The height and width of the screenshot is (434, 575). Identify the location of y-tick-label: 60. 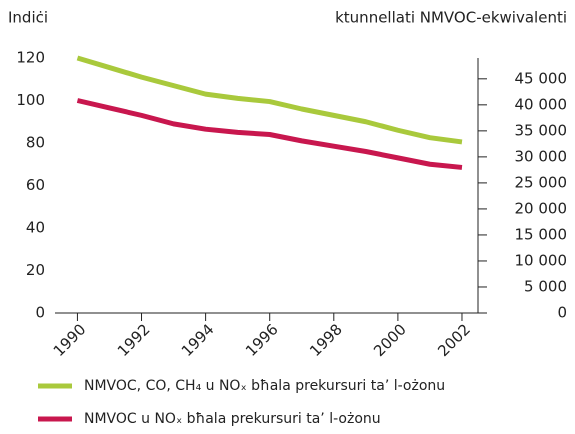
(35, 185).